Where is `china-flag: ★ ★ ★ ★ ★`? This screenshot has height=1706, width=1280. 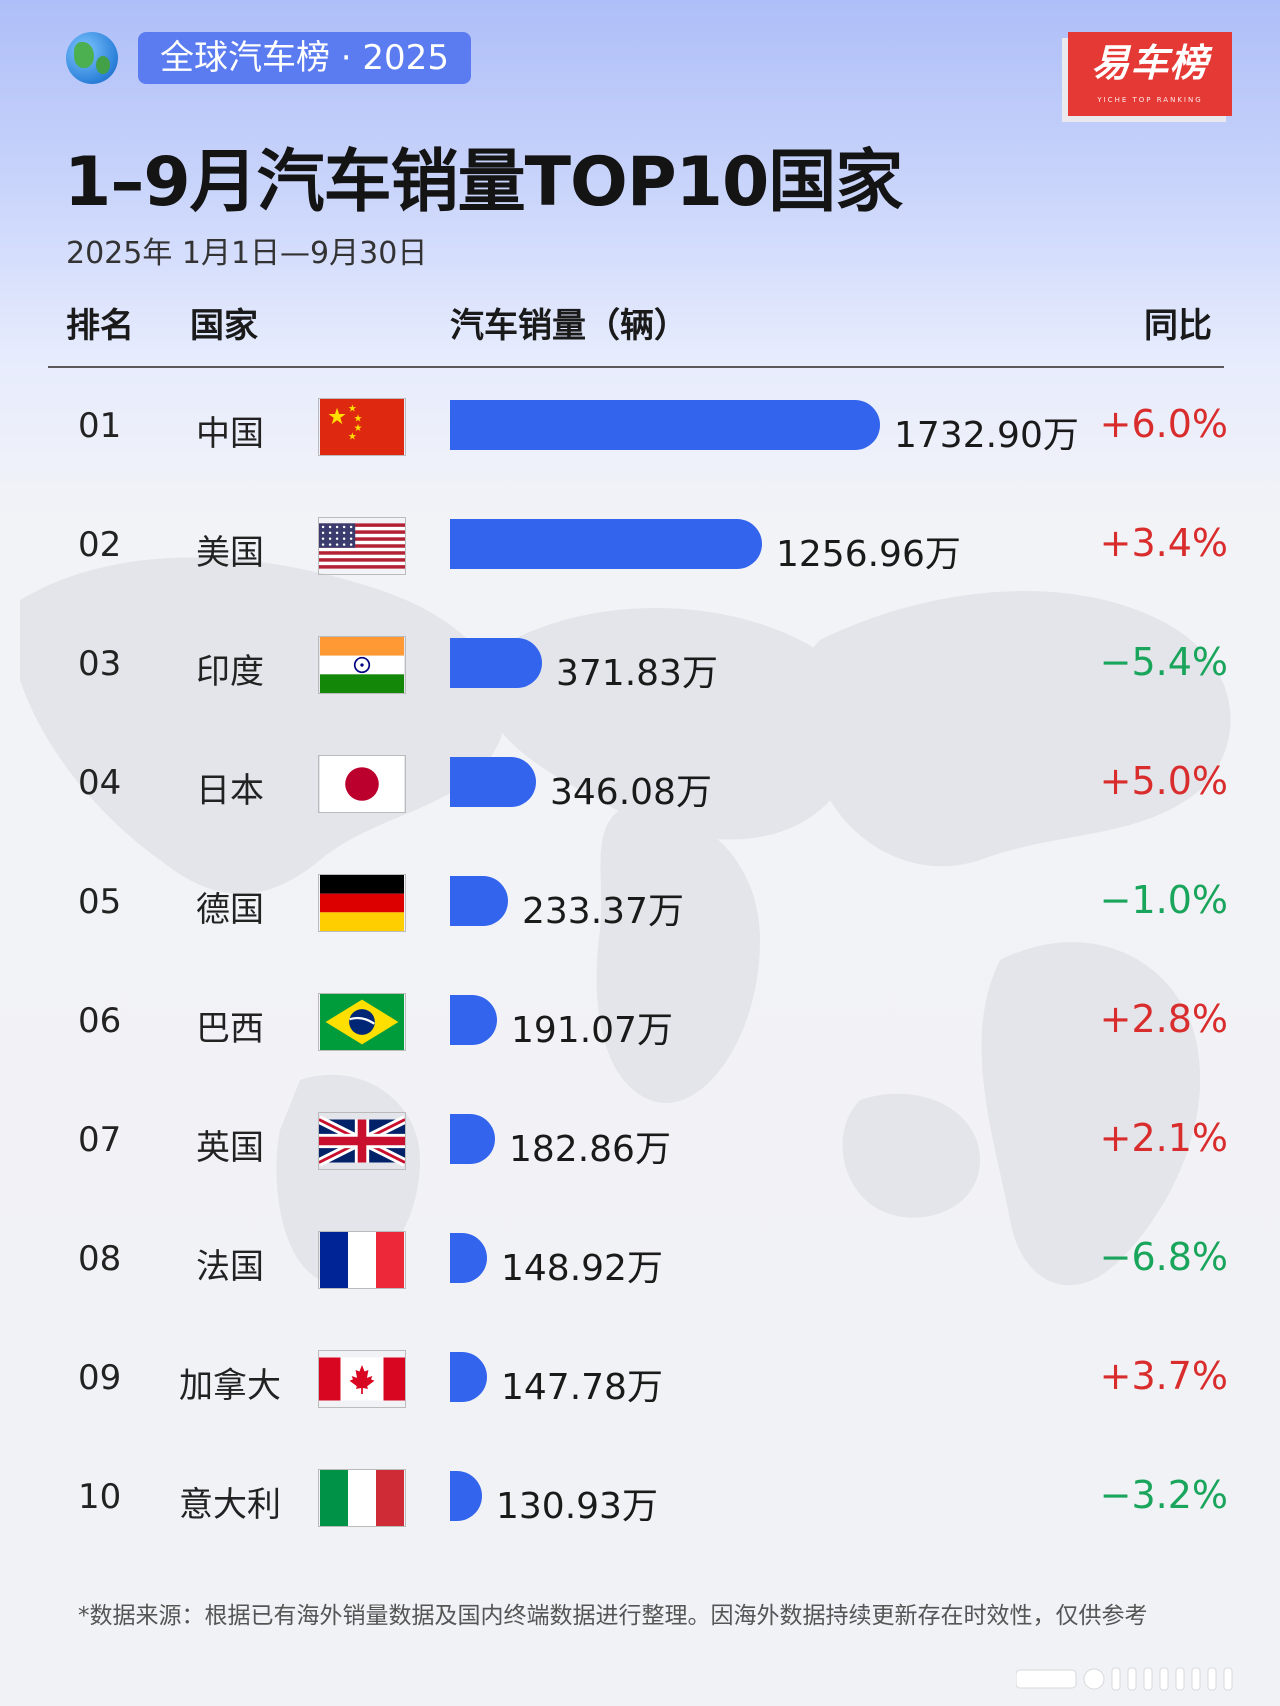 china-flag: ★ ★ ★ ★ ★ is located at coordinates (362, 427).